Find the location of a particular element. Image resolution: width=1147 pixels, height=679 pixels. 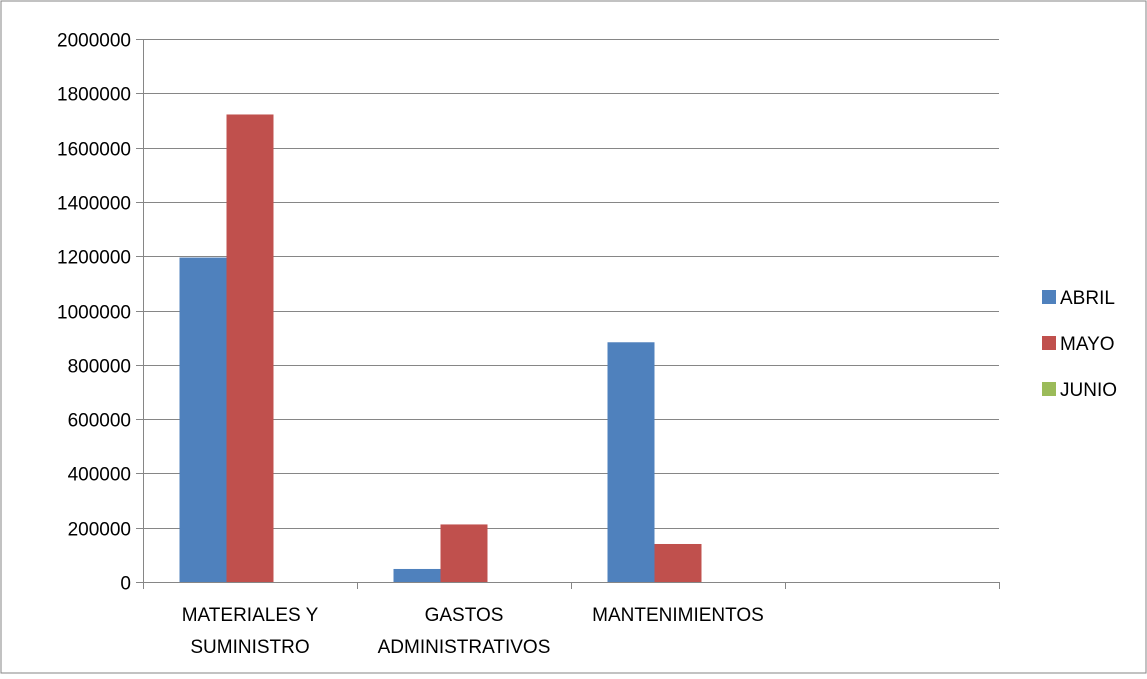

x-category-label: ADMINISTRATIVOS is located at coordinates (464, 647).